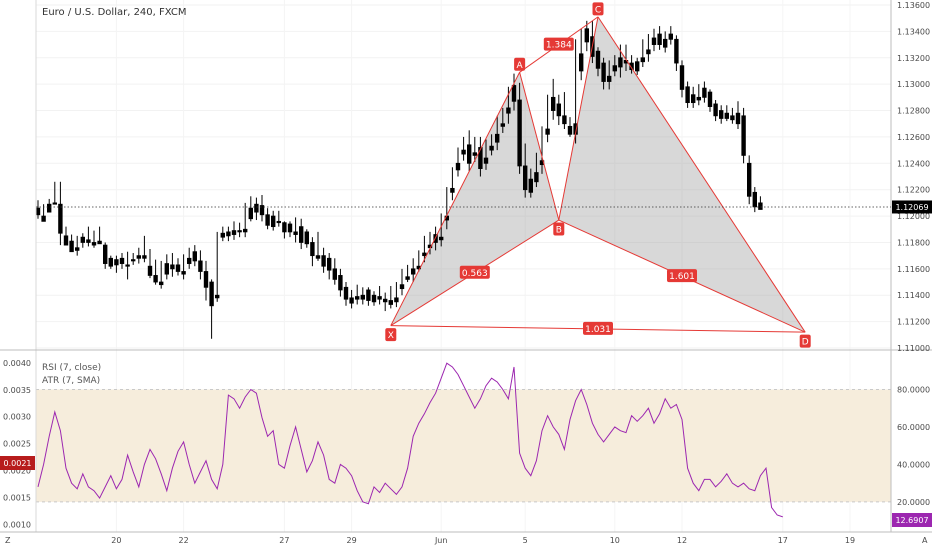  I want to click on price-tick-label: 1.11600, so click(913, 269).